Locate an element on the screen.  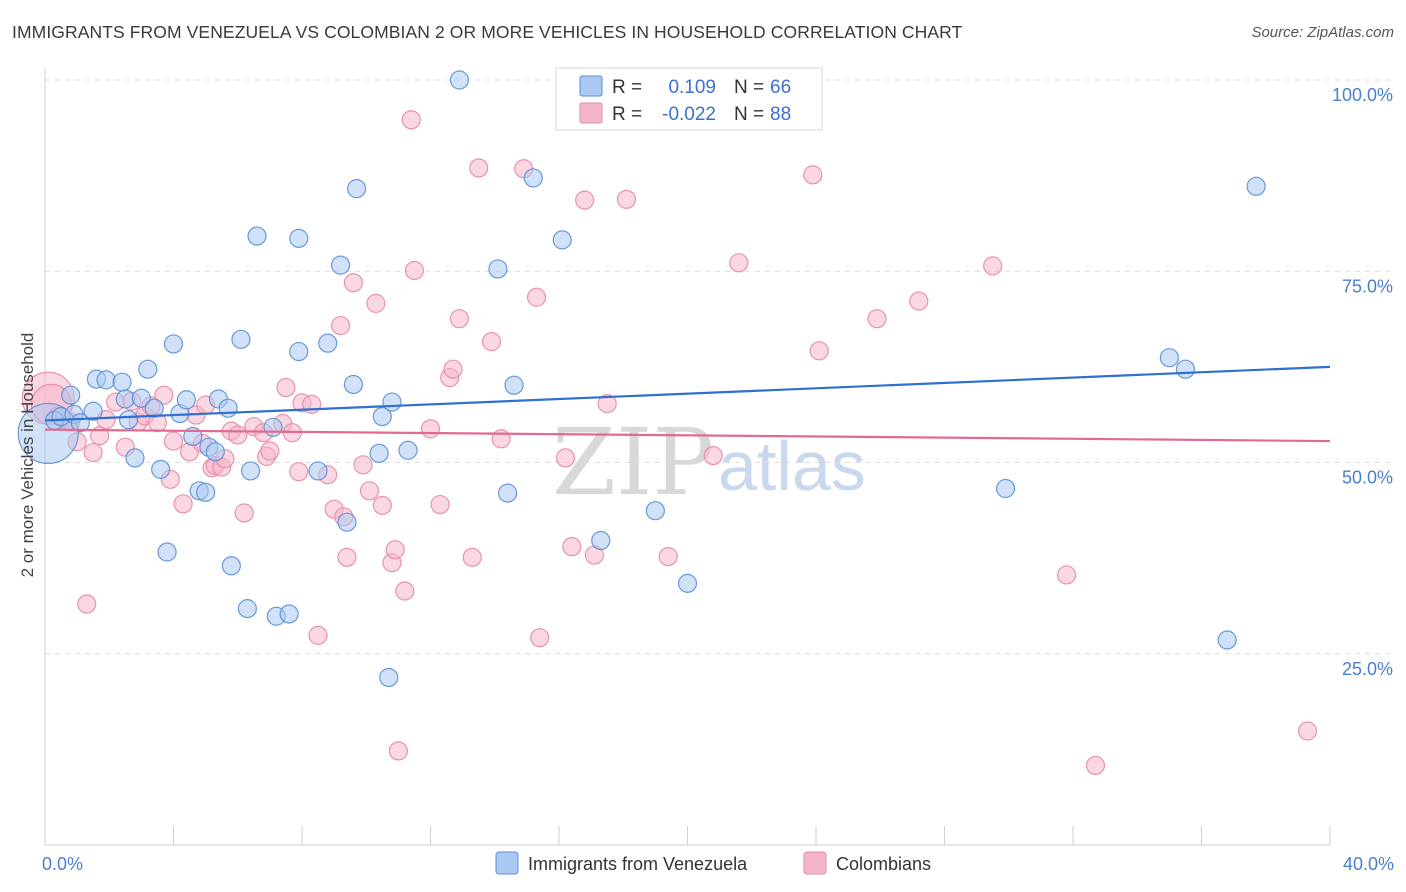
y-tick-label: 75.0% is located at coordinates (1367, 286).